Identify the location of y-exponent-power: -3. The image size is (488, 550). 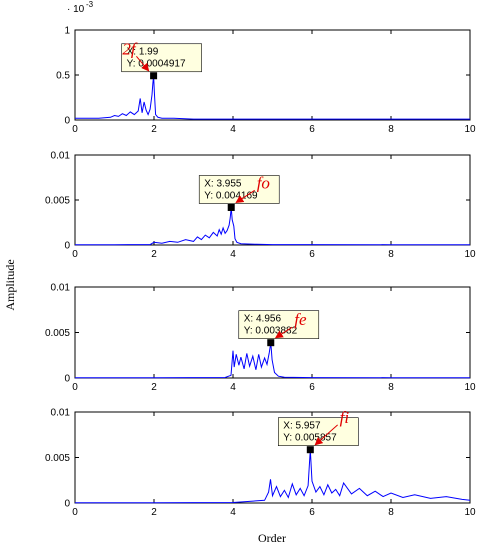
(90, 4).